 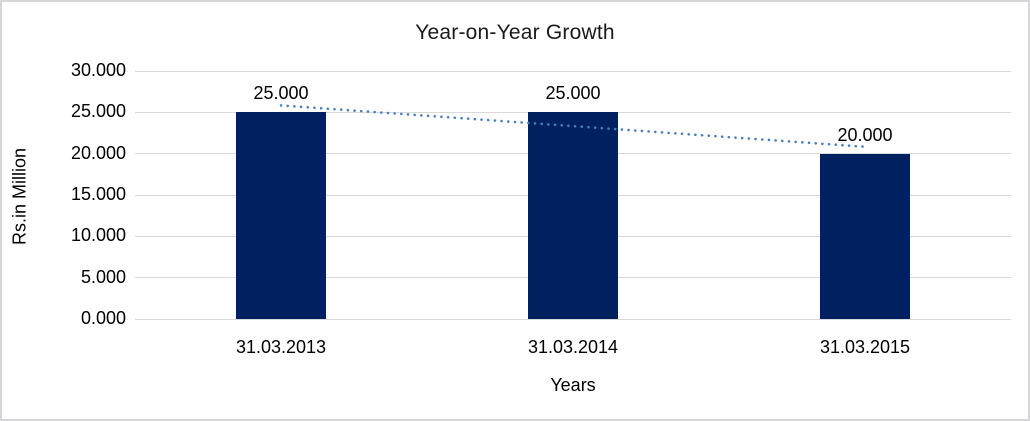 What do you see at coordinates (103, 318) in the screenshot?
I see `y-tick-label: 0.000` at bounding box center [103, 318].